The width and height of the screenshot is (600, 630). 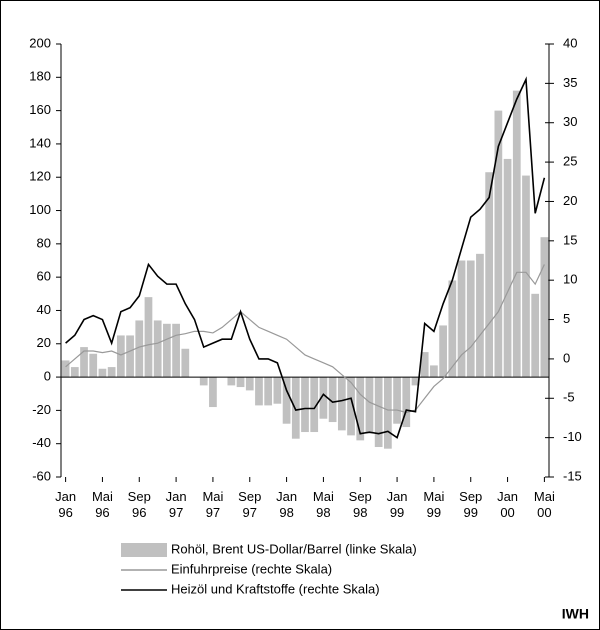 What do you see at coordinates (544, 504) in the screenshot?
I see `x-tick-label: Mai 00` at bounding box center [544, 504].